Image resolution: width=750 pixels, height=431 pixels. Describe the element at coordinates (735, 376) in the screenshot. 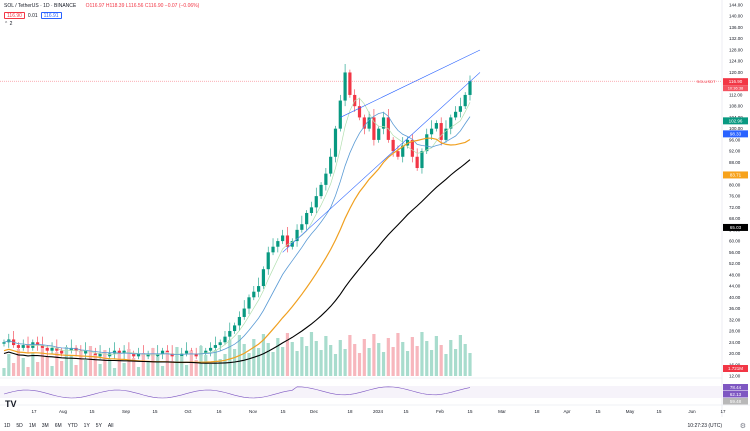

I see `price-tick: 12.00` at that location.